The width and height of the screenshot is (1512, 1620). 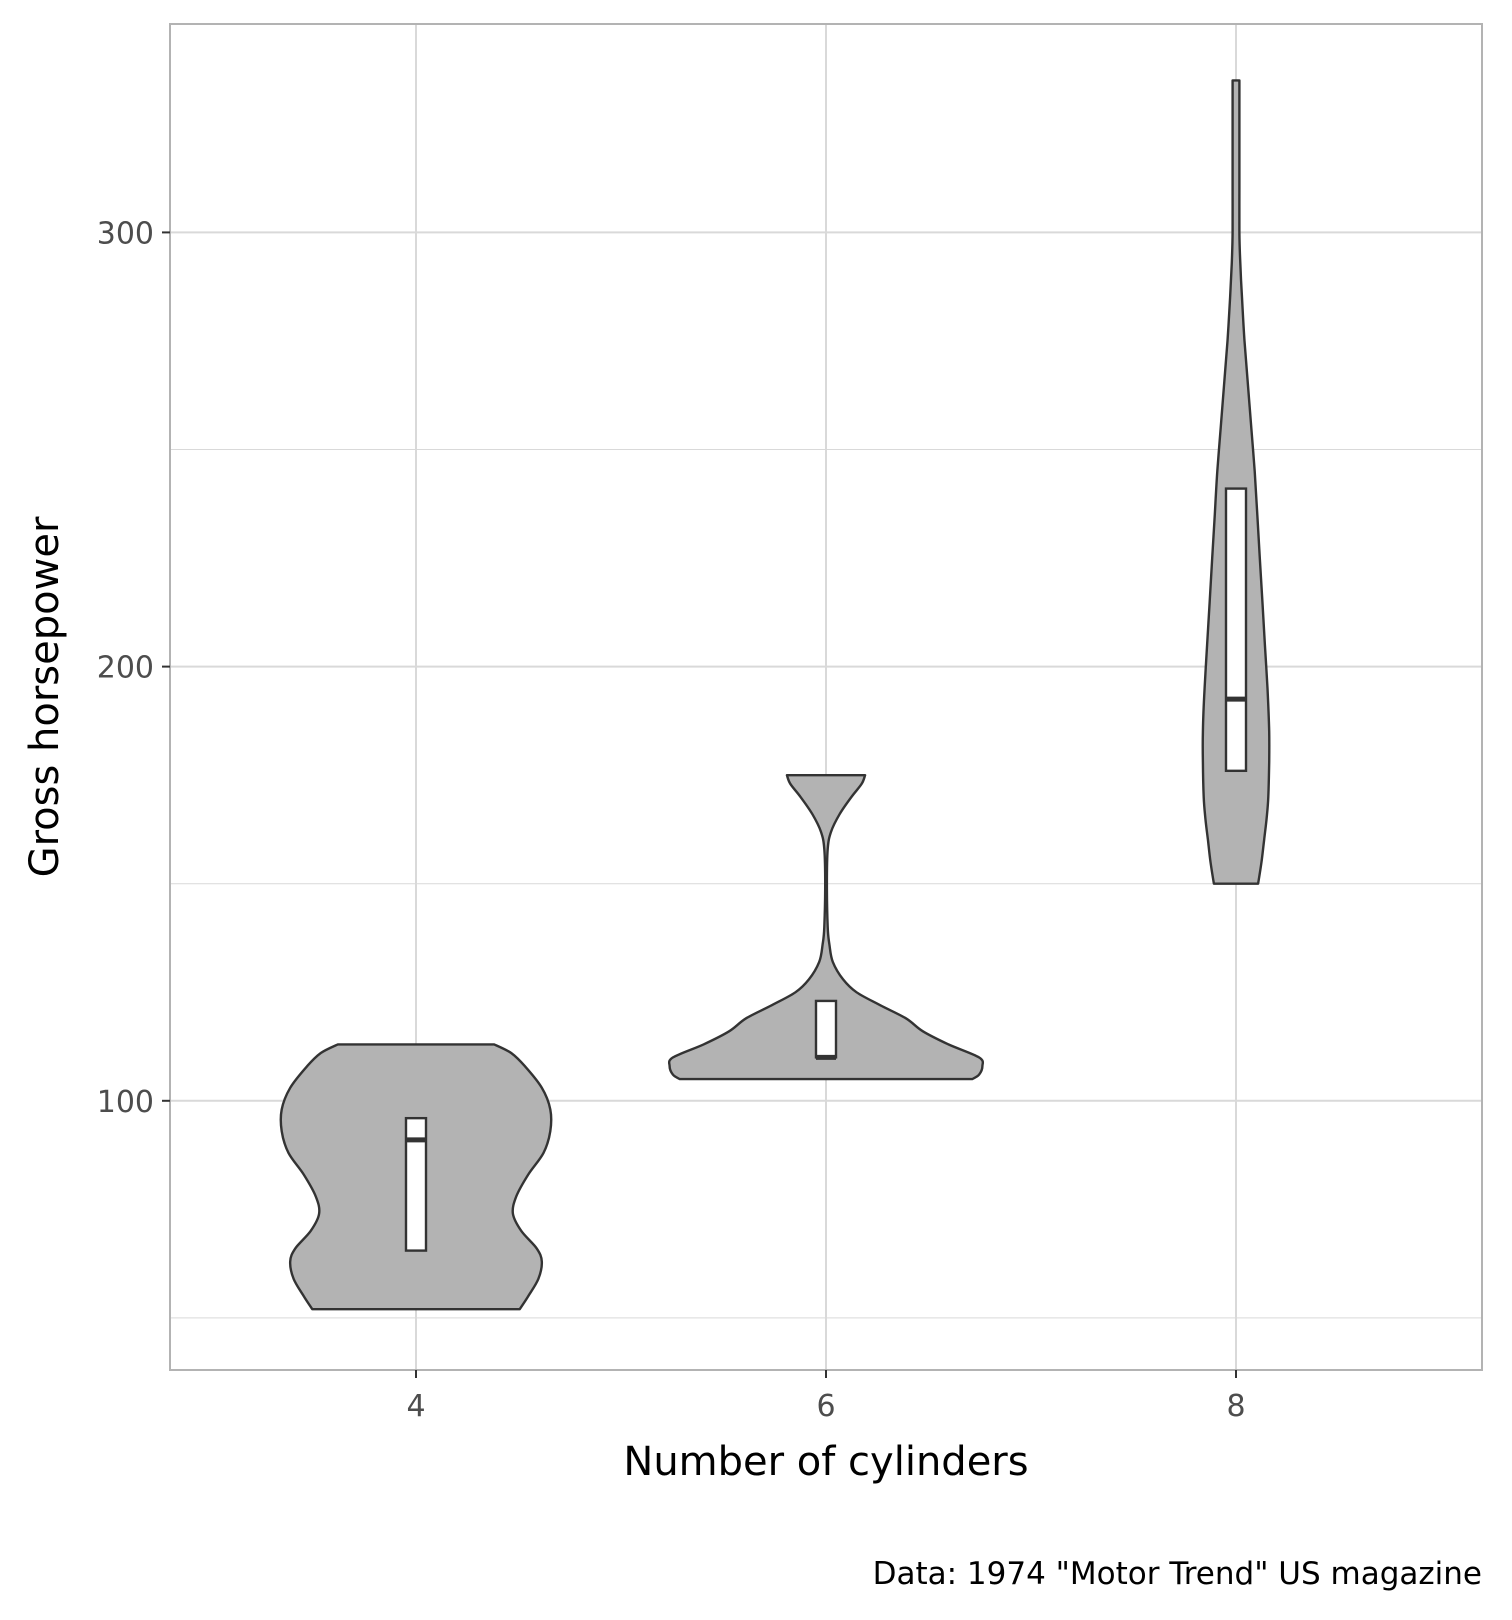 I want to click on x-tick-label: 6, so click(x=825, y=1406).